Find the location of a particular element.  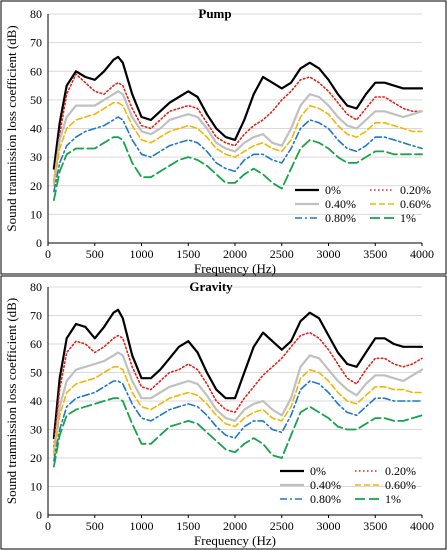

chart-title: Gravity is located at coordinates (211, 286).